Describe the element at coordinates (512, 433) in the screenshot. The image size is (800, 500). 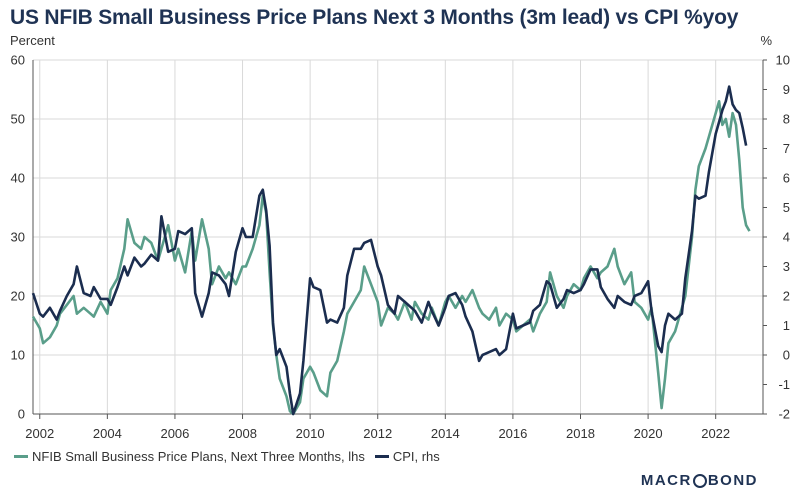
I see `x-tick-label: 2016` at that location.